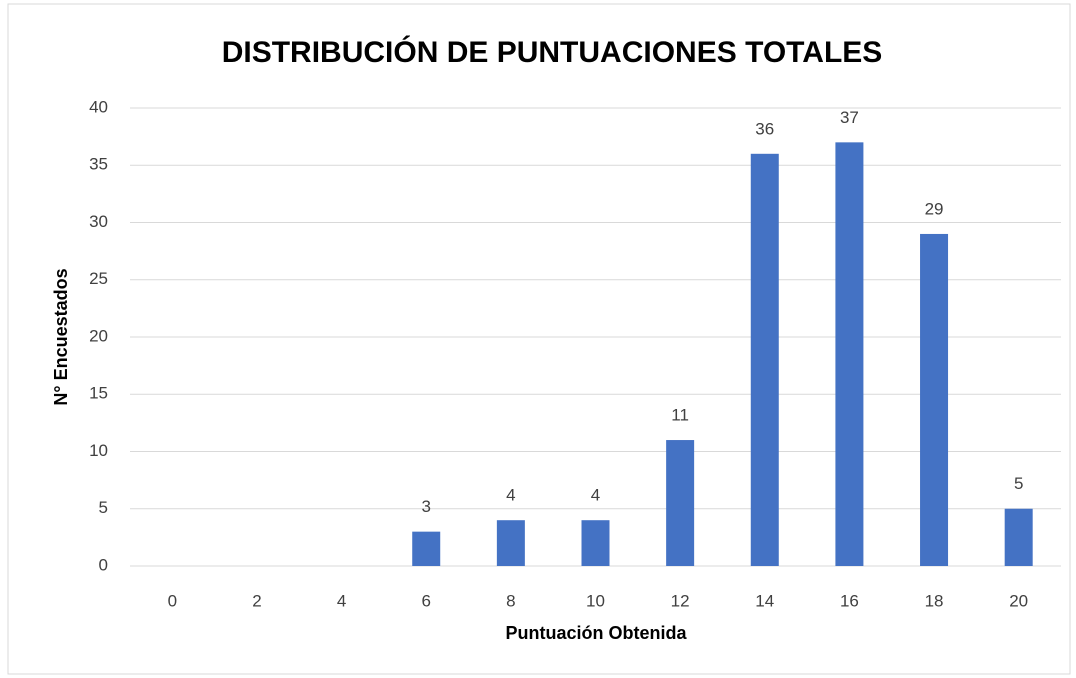 The height and width of the screenshot is (678, 1076). Describe the element at coordinates (934, 208) in the screenshot. I see `data-label: 29` at that location.